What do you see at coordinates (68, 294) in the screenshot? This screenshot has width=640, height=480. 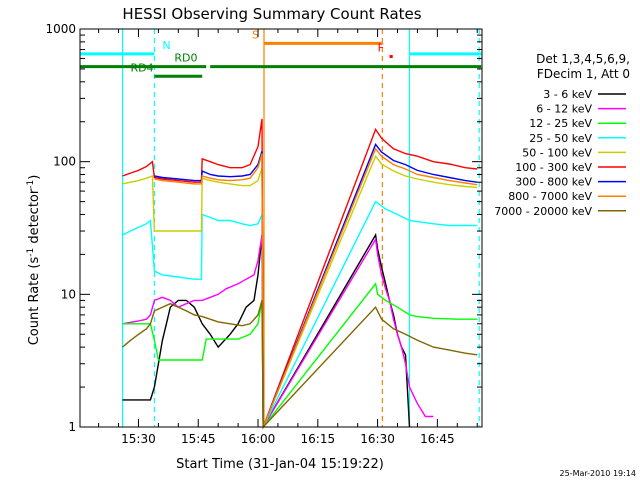 I see `y-tick-label: 10` at bounding box center [68, 294].